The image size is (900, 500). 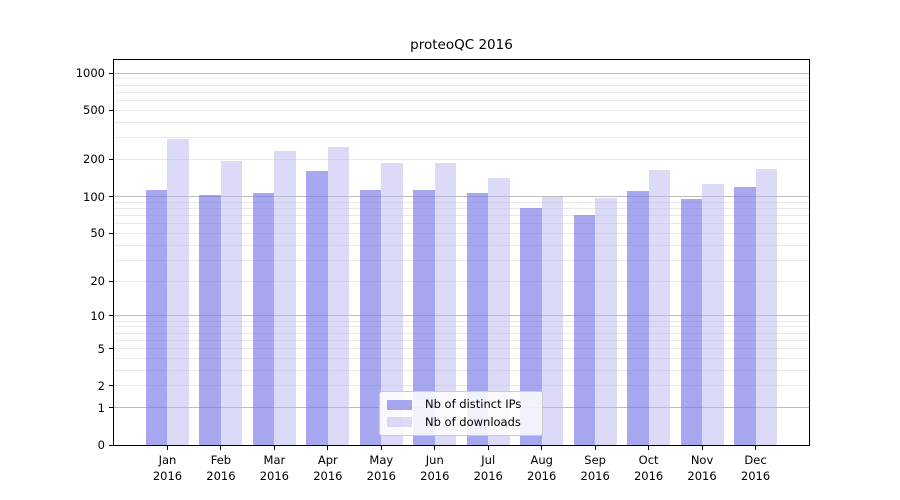 I want to click on chart-title: proteoQC 2016, so click(x=461, y=45).